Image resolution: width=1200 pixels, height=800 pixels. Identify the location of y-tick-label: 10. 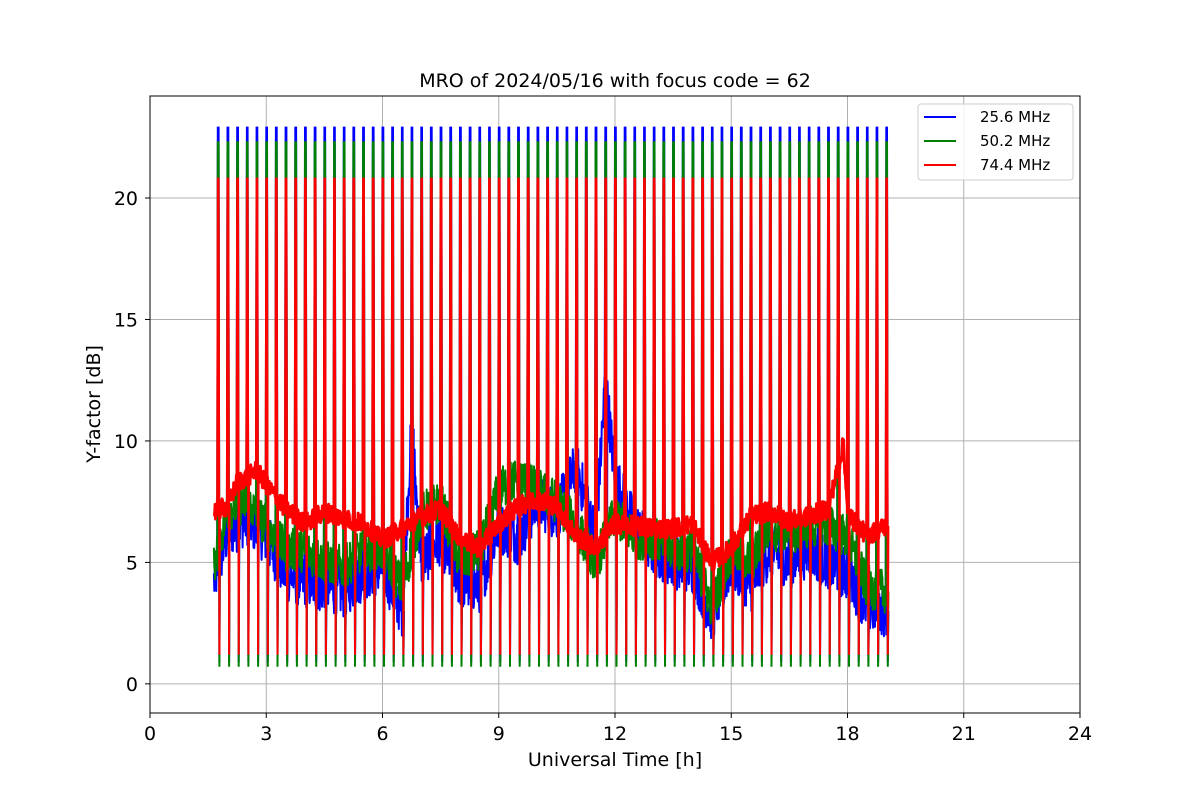
(126, 442).